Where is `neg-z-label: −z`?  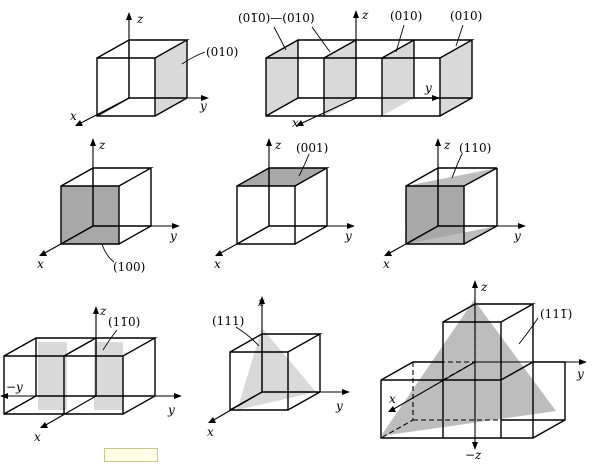
neg-z-label: −z is located at coordinates (473, 453).